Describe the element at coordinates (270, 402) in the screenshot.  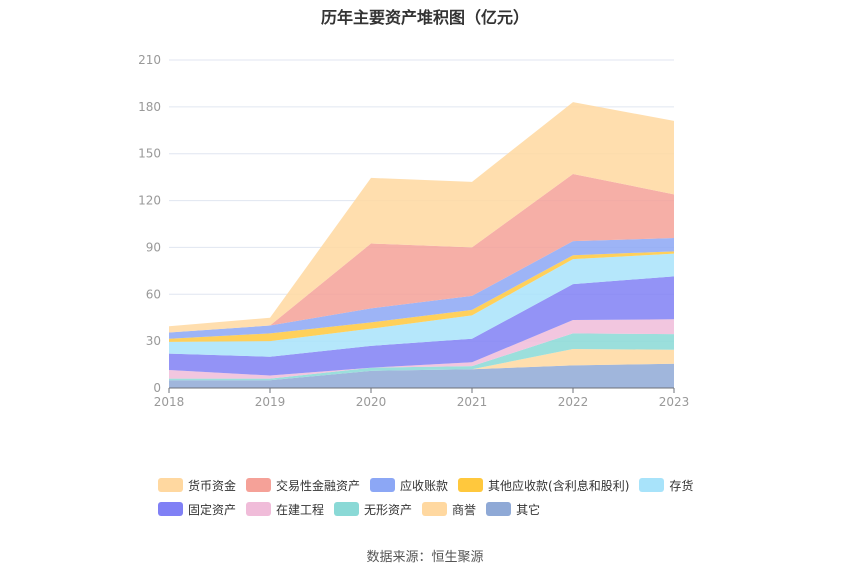
I see `x-tick-label: 2019` at that location.